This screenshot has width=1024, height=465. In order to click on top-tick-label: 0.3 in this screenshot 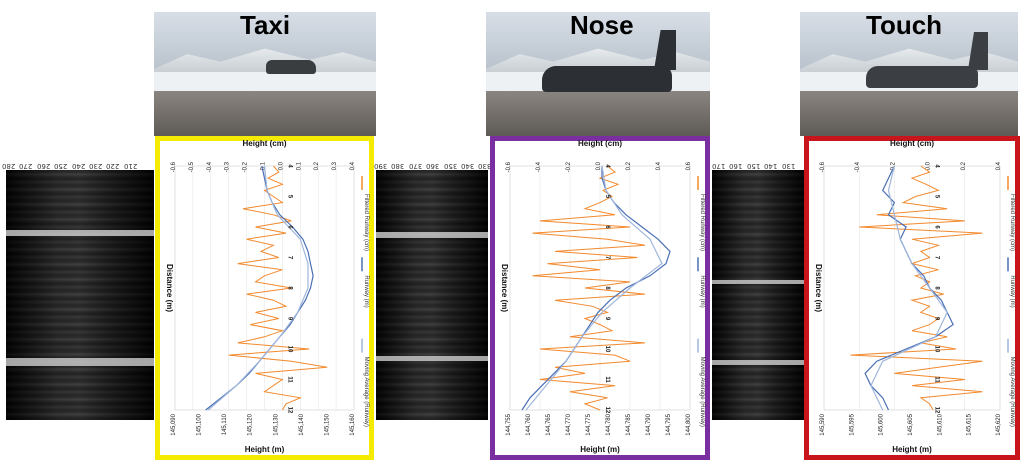, I will do `click(335, 165)`.